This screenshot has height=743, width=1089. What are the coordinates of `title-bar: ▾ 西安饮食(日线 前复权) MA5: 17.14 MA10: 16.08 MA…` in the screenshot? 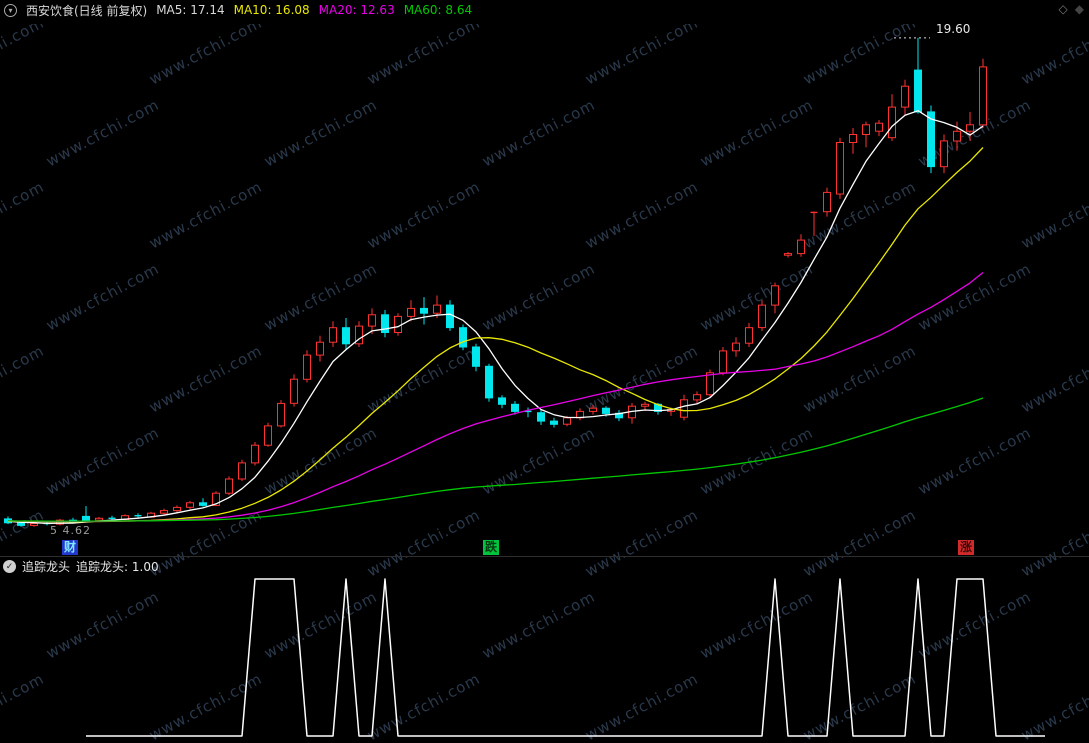 It's located at (544, 10).